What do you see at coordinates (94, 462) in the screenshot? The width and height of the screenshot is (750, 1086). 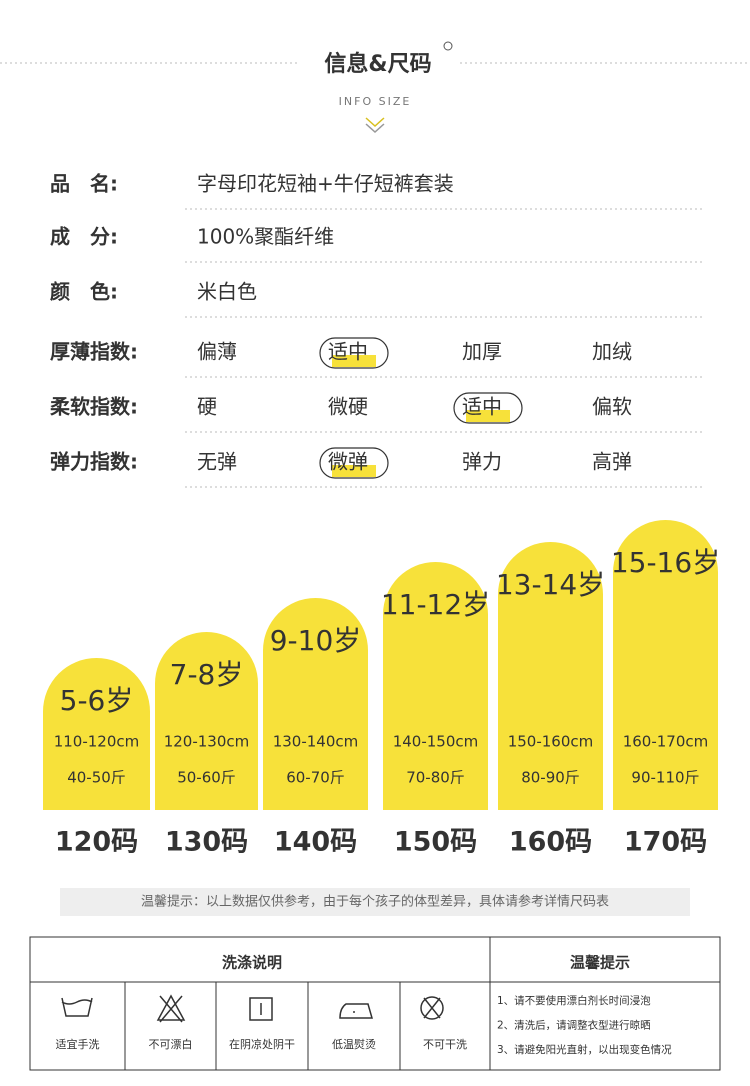 I see `index-label: 弹力指数:` at bounding box center [94, 462].